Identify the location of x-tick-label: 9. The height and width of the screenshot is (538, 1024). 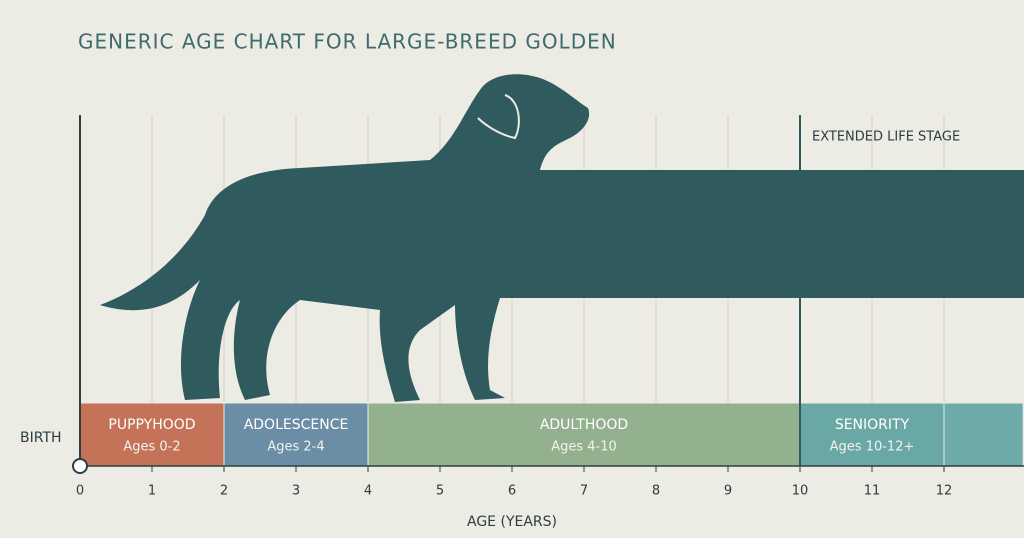
(728, 491).